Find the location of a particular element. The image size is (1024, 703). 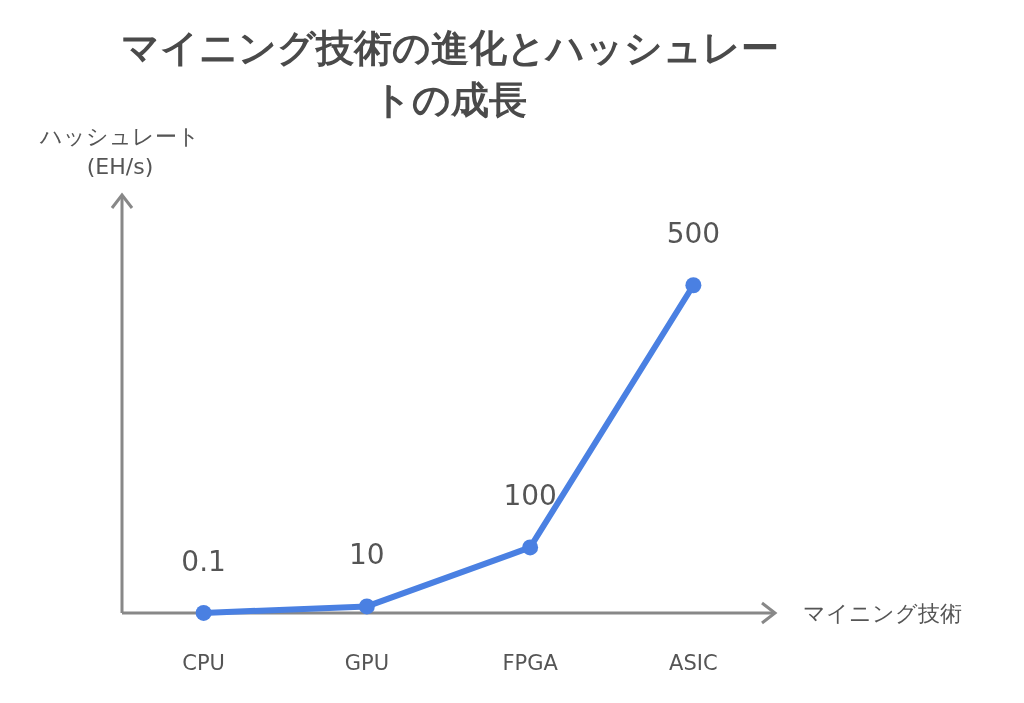

x-tick-label: ASIC is located at coordinates (693, 663).